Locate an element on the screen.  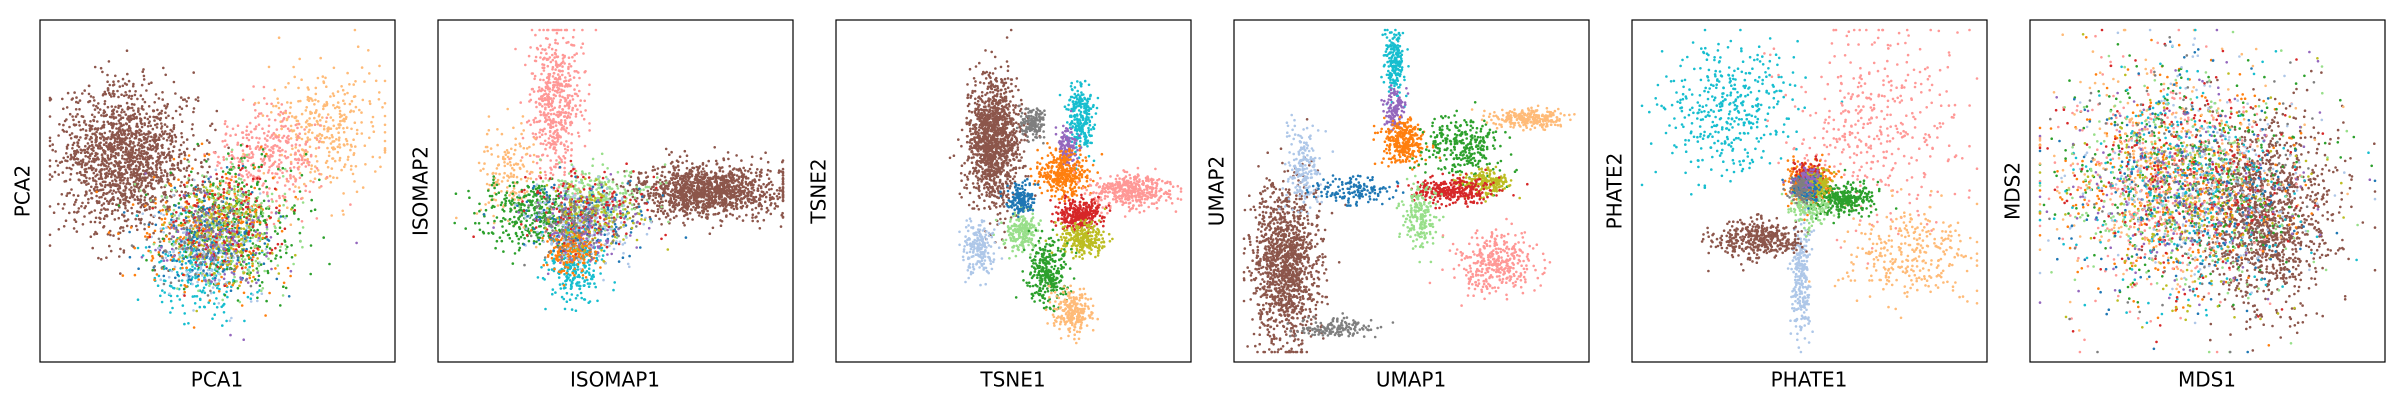
pca-x-axis-label: PCA1 is located at coordinates (217, 380).